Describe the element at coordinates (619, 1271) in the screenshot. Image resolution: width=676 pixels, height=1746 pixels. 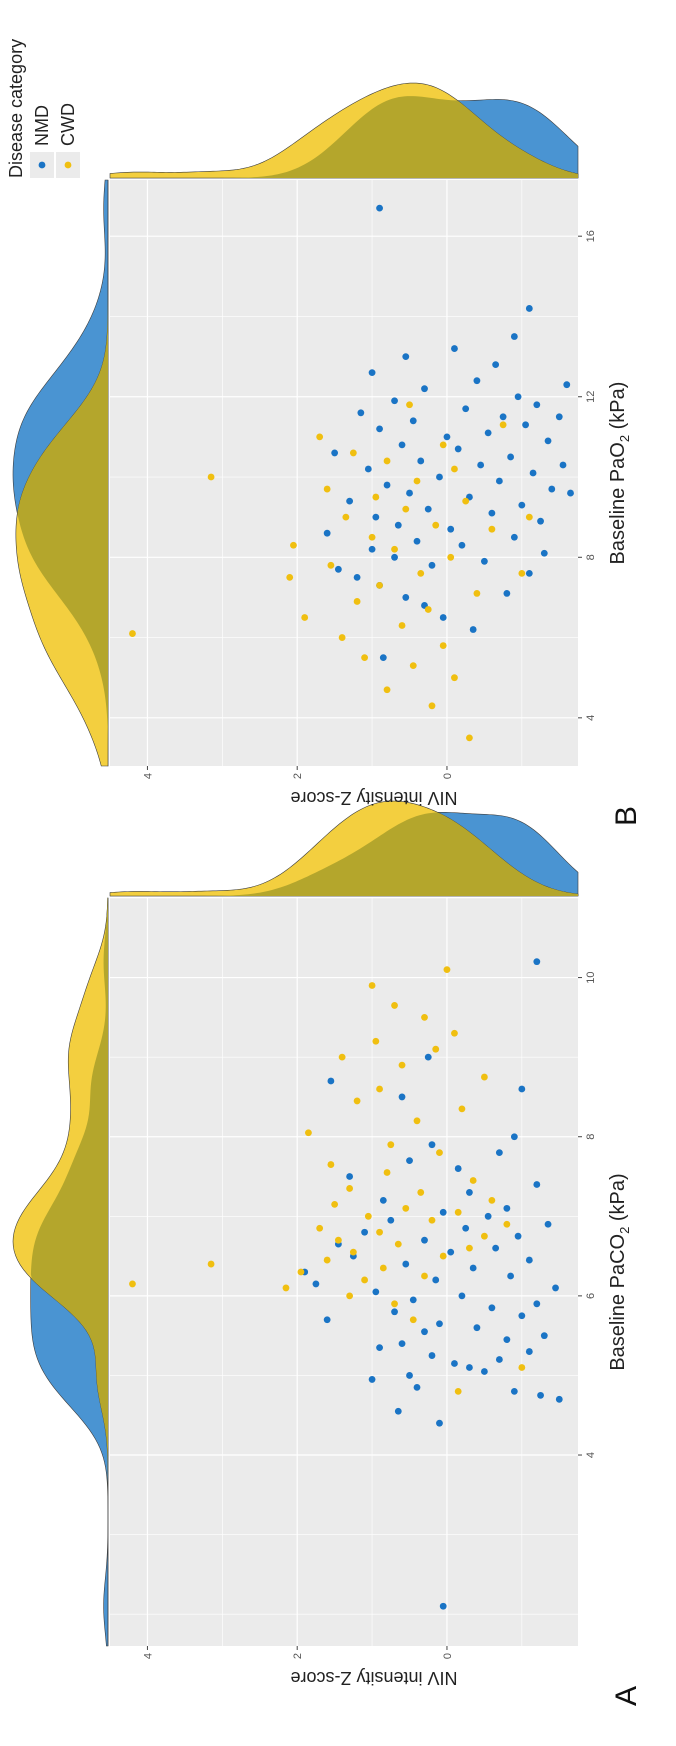
I see `panel-a-x-axis-label: Baseline PaCO2 (kPa)` at that location.